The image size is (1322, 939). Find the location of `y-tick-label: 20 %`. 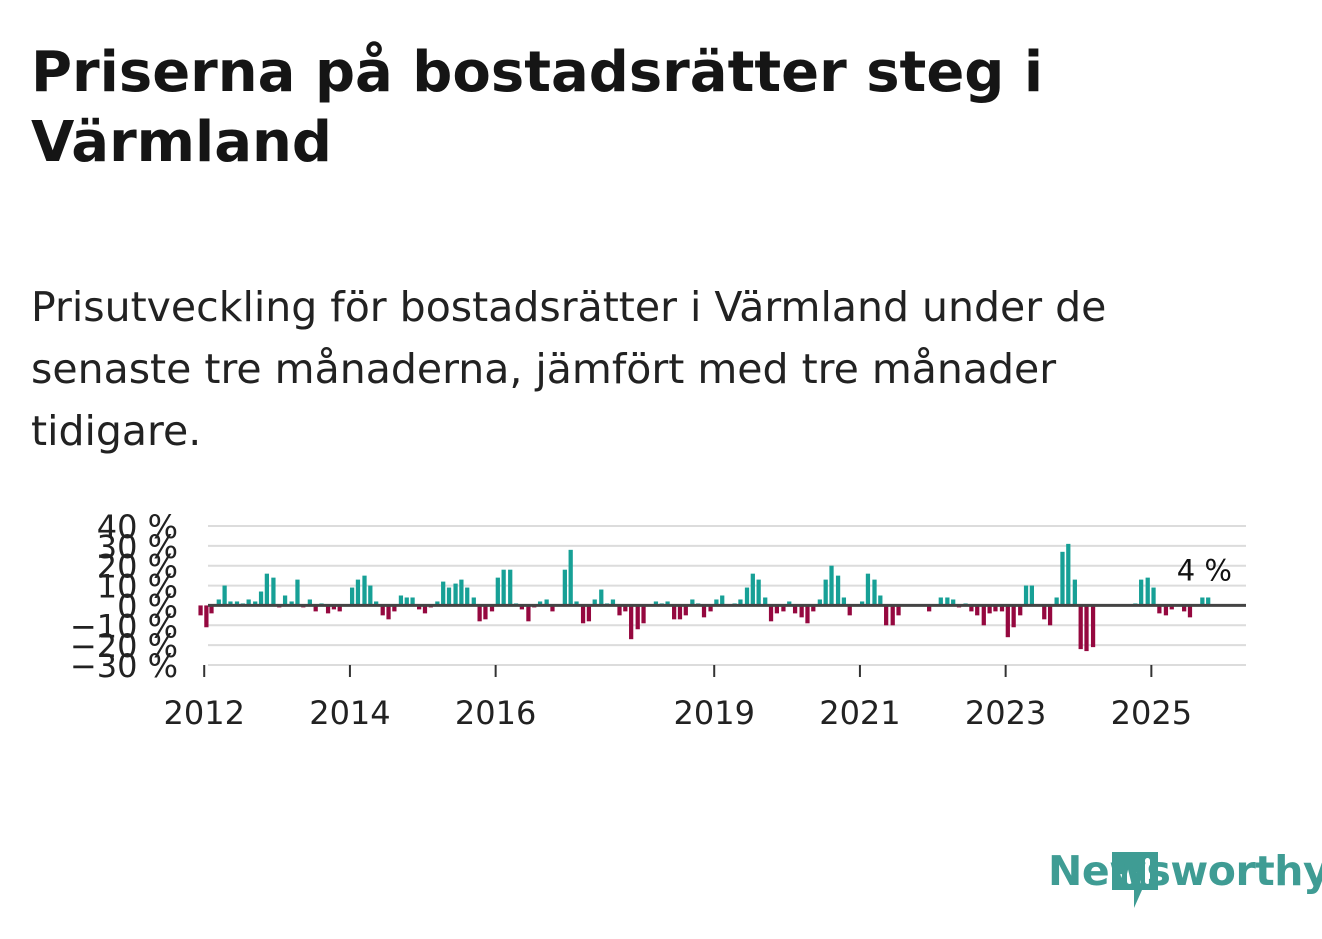

y-tick-label: 20 % is located at coordinates (137, 567).